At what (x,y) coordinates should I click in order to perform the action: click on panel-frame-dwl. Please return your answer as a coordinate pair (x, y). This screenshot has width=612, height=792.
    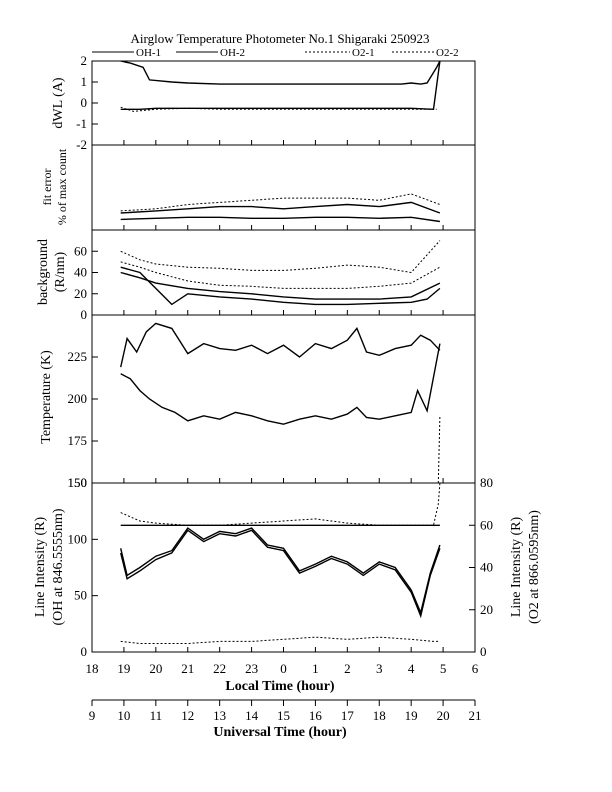
    Looking at the image, I should click on (283, 103).